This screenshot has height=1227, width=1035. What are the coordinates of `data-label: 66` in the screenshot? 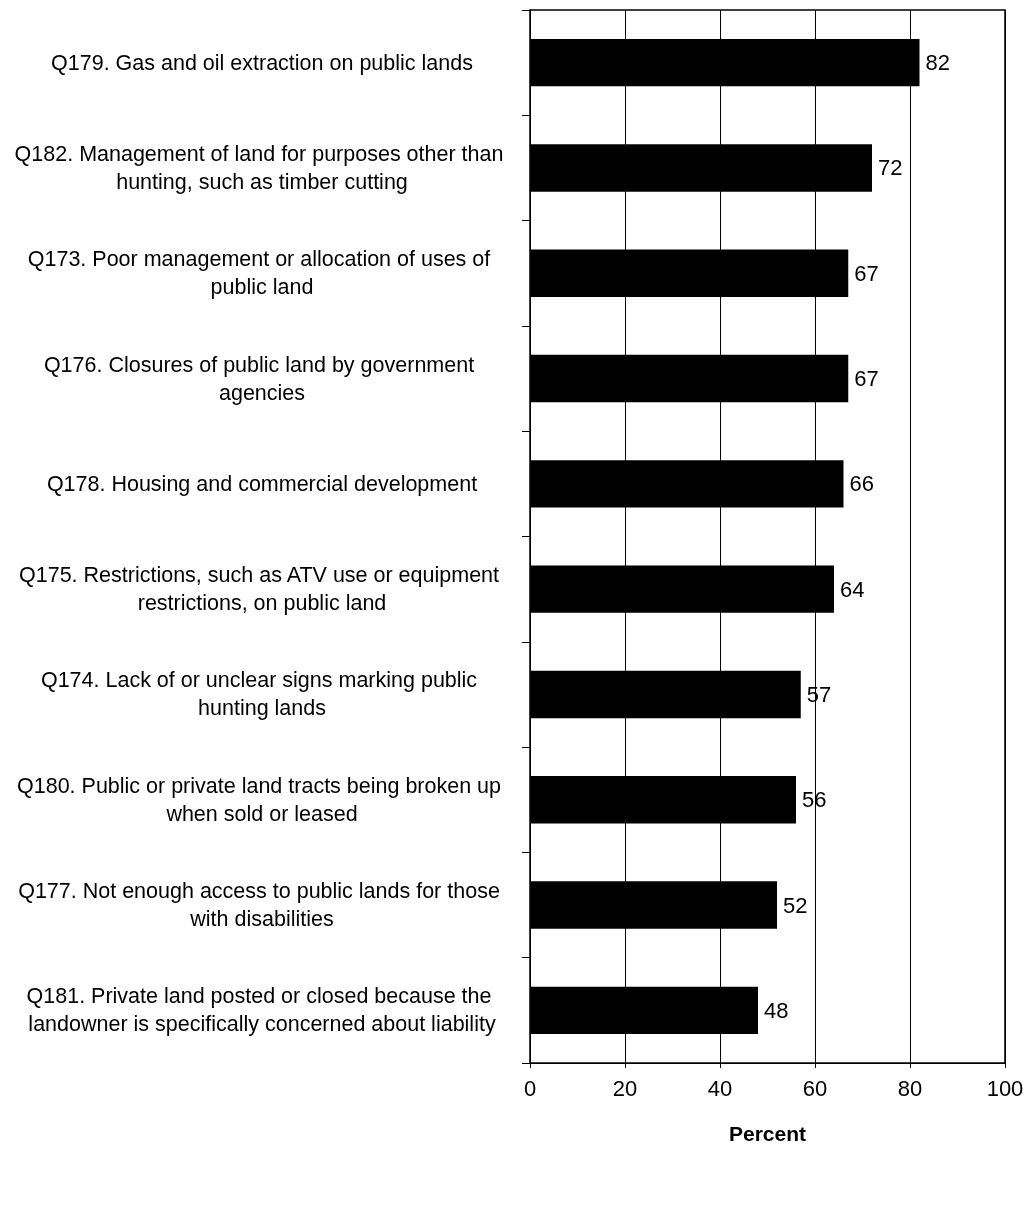 It's located at (861, 484).